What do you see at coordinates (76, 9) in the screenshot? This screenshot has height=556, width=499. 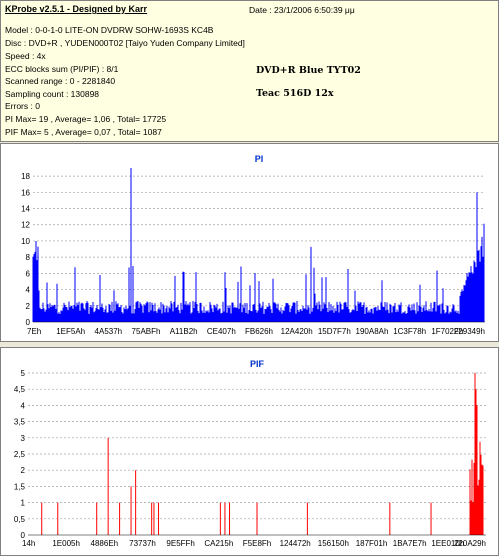 I see `app-title: KProbe v2.5.1 - Designed by Karr` at bounding box center [76, 9].